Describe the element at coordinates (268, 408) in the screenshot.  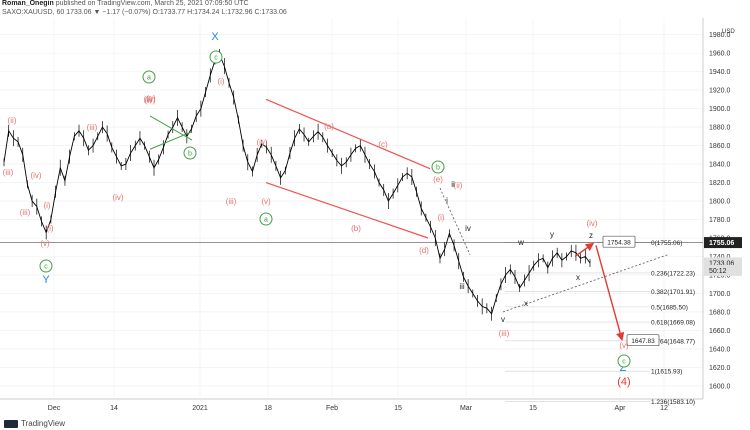
I see `time-tick-label: 18` at that location.